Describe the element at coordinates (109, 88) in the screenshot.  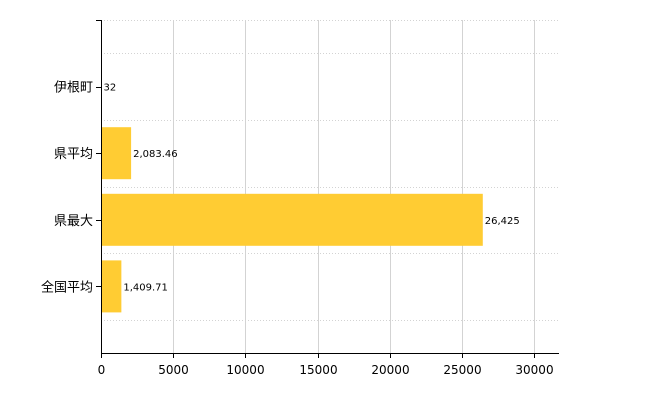
I see `data-label: 32` at that location.